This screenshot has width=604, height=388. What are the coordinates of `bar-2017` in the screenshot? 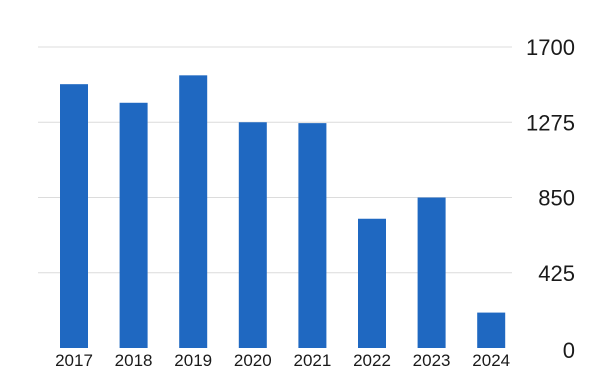 It's located at (74, 216).